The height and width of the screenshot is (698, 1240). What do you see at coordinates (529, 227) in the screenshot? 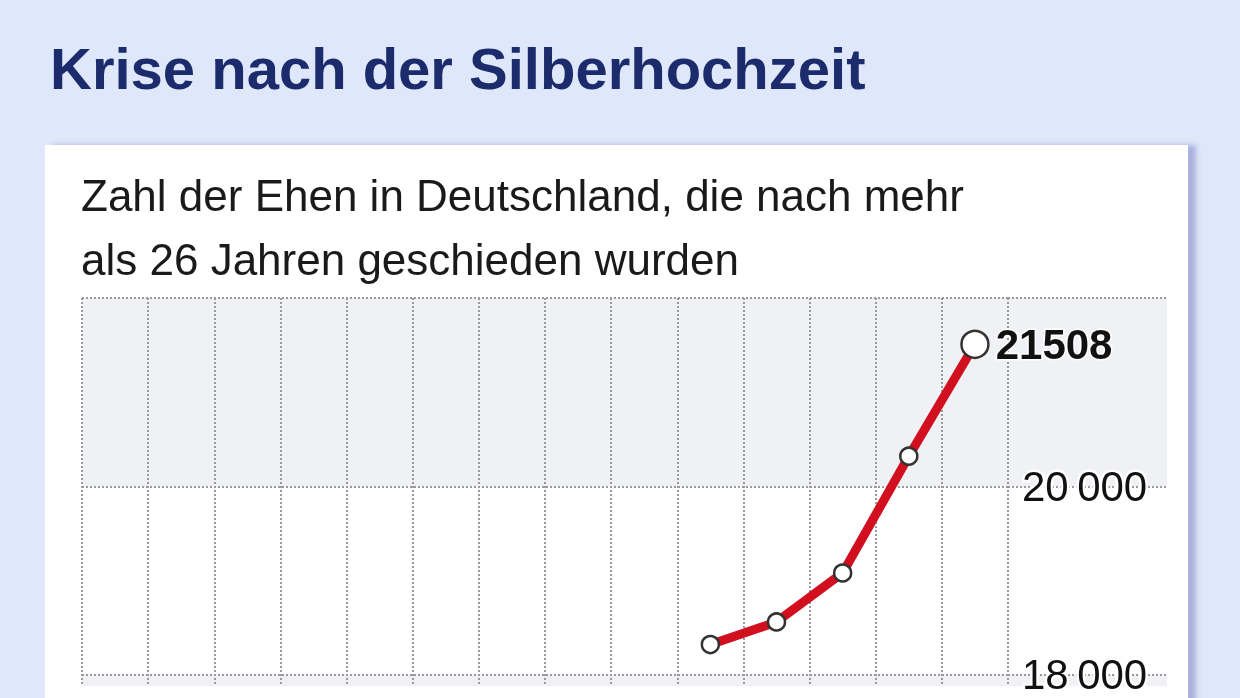
I see `chart-subtitle: Zahl der Ehen in Deutschland, die nach mehr als 26 Jahren geschieden wurden` at bounding box center [529, 227].